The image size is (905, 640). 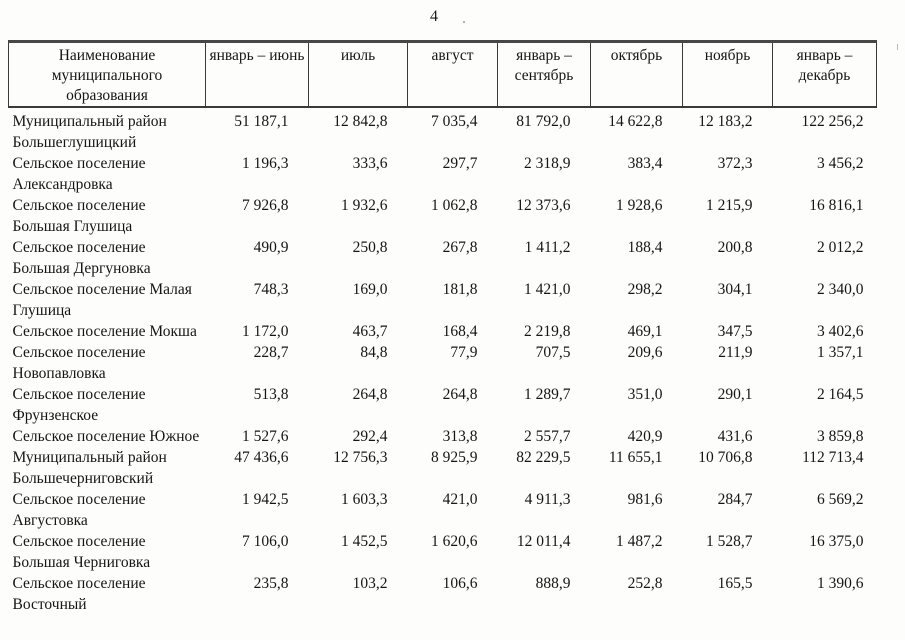 I want to click on municipality-name: Сельское поселение Восточный, so click(x=107, y=594).